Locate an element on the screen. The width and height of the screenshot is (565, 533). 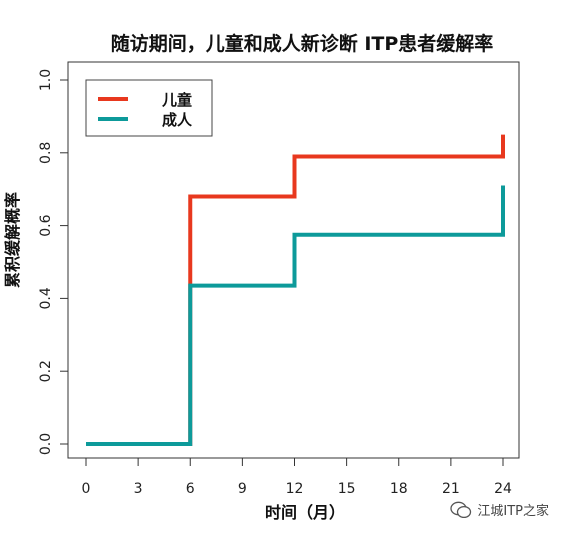
chart-title: 随访期间，儿童和成人新诊断 ITP患者缓解率 is located at coordinates (302, 43).